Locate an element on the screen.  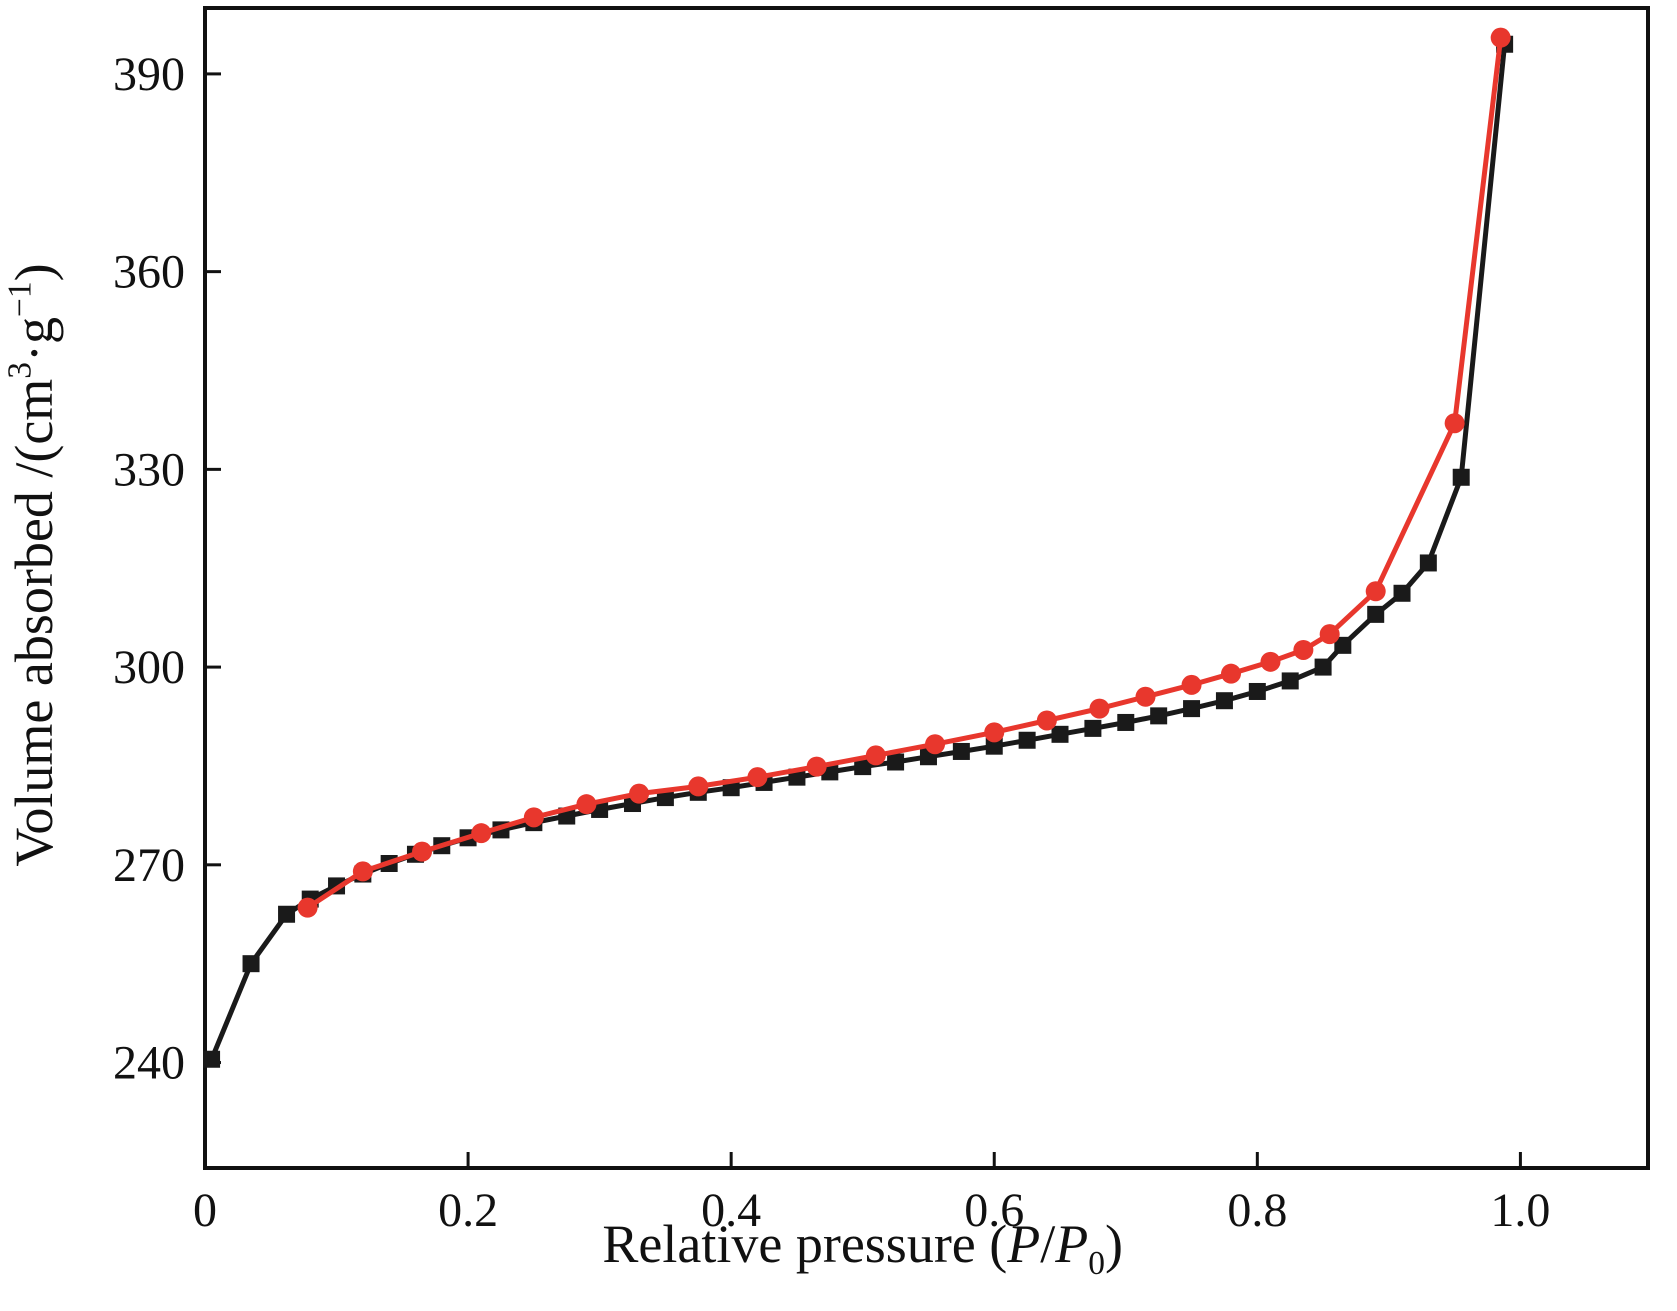
y-tick-label: 330 is located at coordinates (149, 469).